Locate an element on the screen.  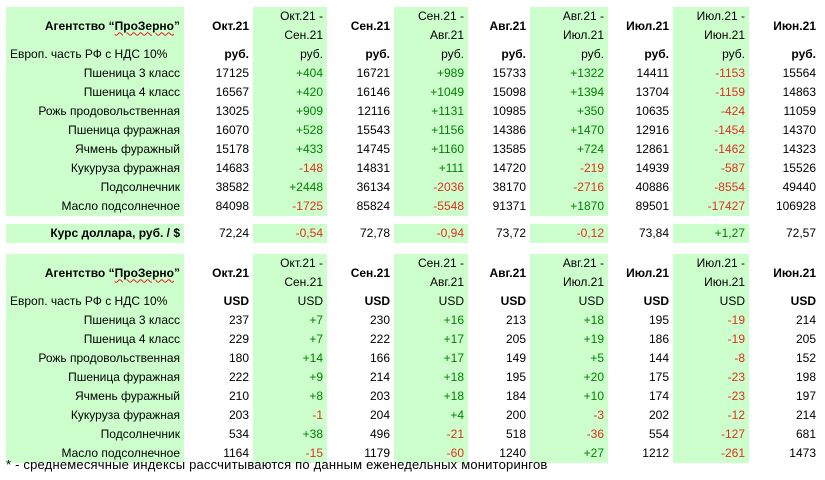
change-cell: +1394 is located at coordinates (569, 92).